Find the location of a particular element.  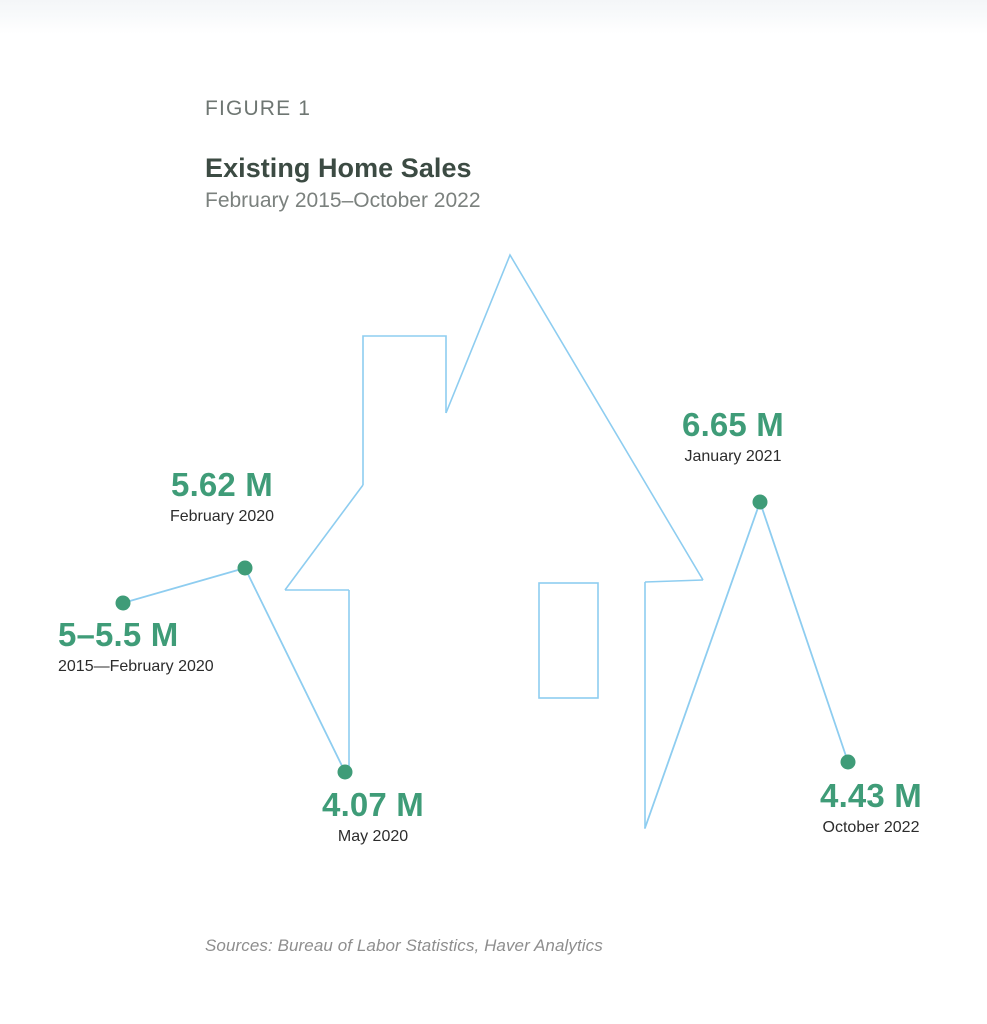

callout-period: October 2022 is located at coordinates (871, 827).